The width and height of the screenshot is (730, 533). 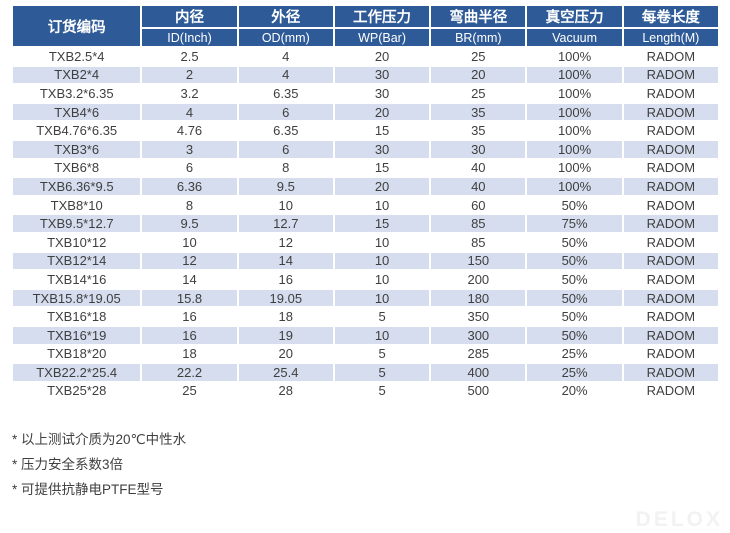 What do you see at coordinates (76, 354) in the screenshot?
I see `order-code-cell: TXB18*20` at bounding box center [76, 354].